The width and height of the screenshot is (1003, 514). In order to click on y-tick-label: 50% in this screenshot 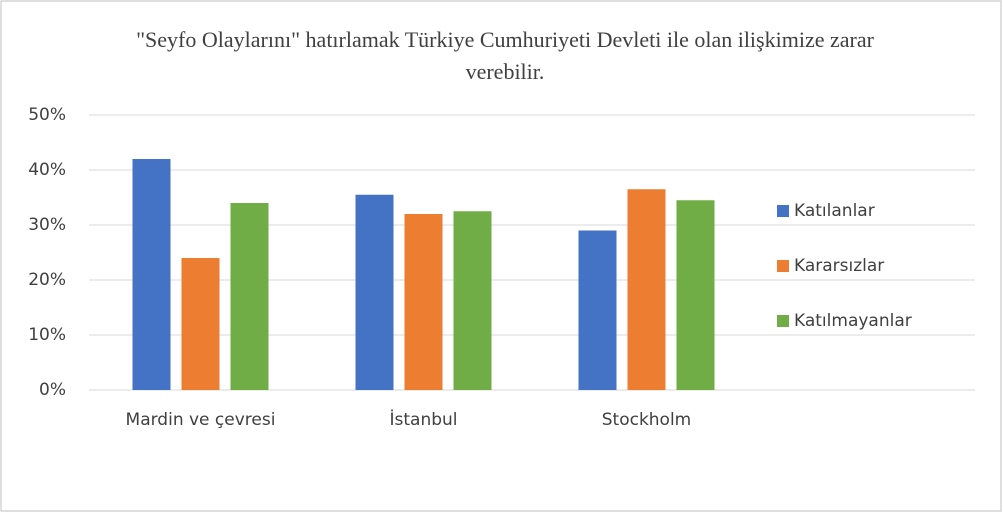, I will do `click(47, 115)`.